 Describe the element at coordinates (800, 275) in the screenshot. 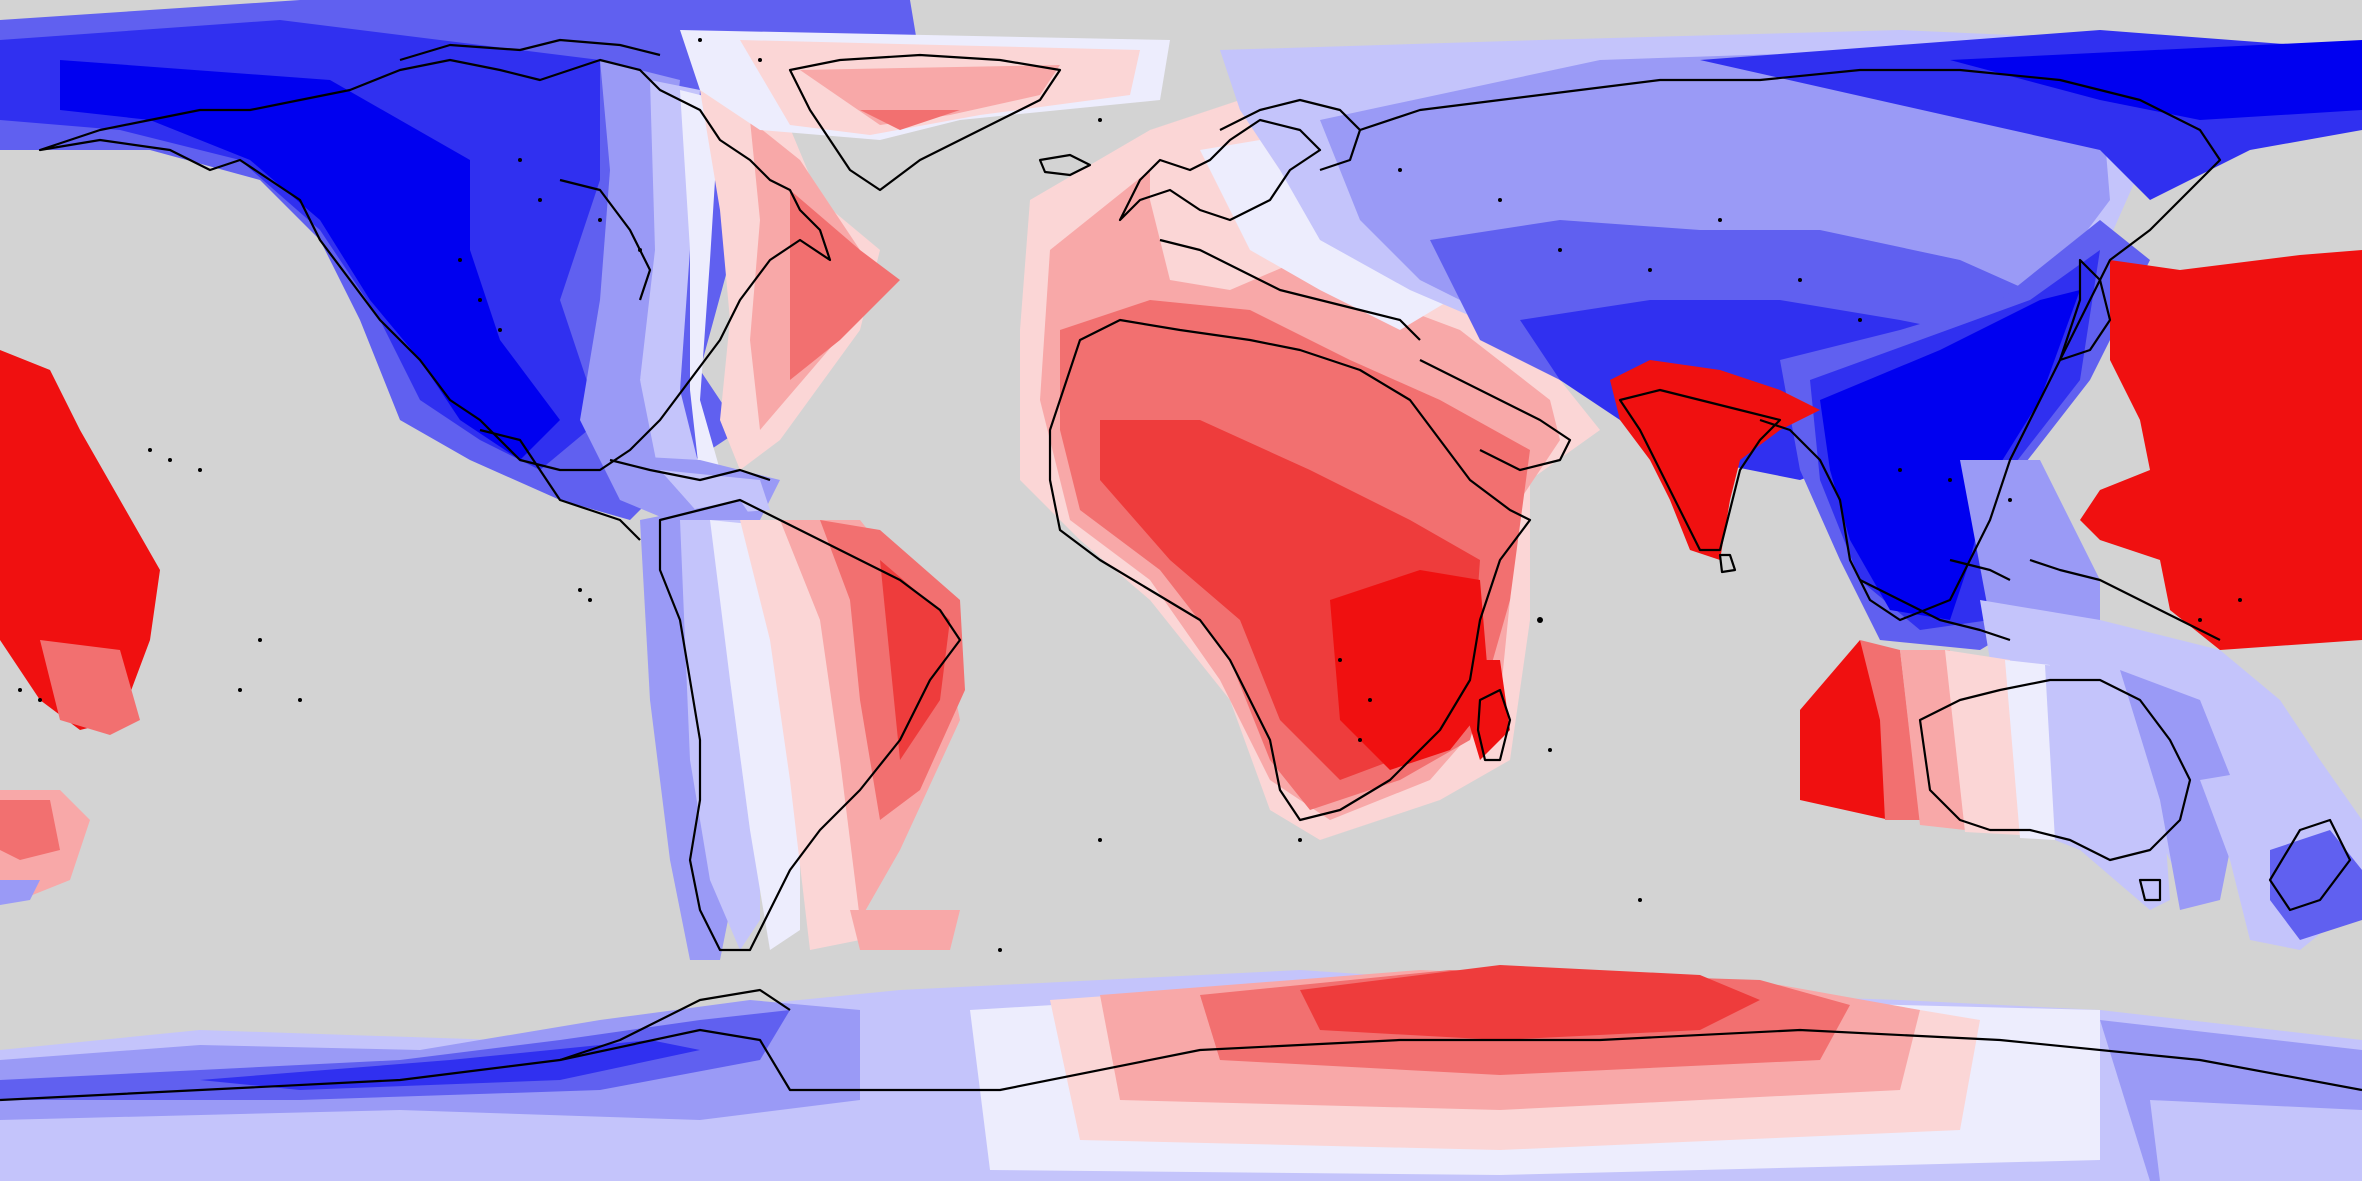

I see `north-atlantic-field` at that location.